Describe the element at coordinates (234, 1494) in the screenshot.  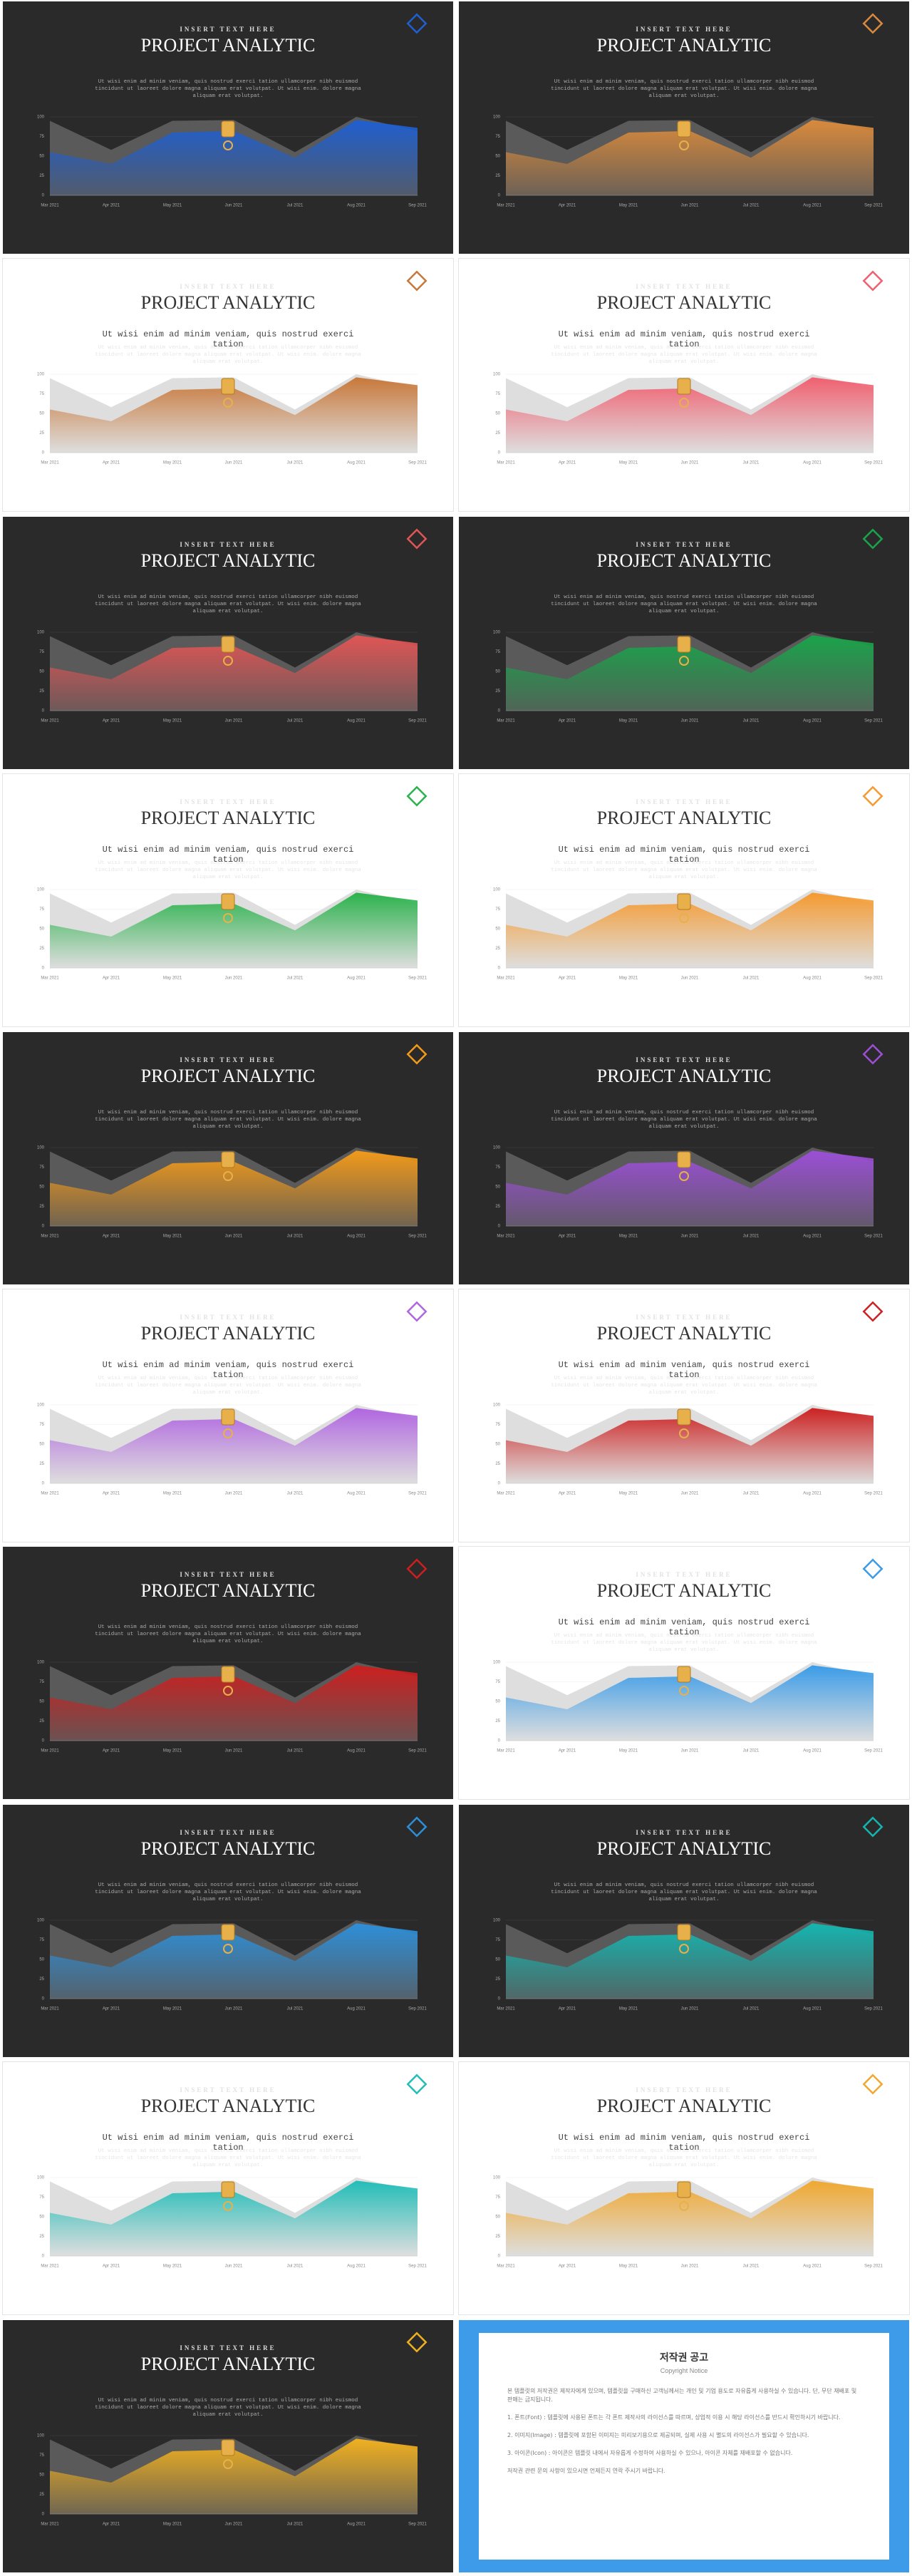
I see `x-tick-label: Jun 2021` at that location.